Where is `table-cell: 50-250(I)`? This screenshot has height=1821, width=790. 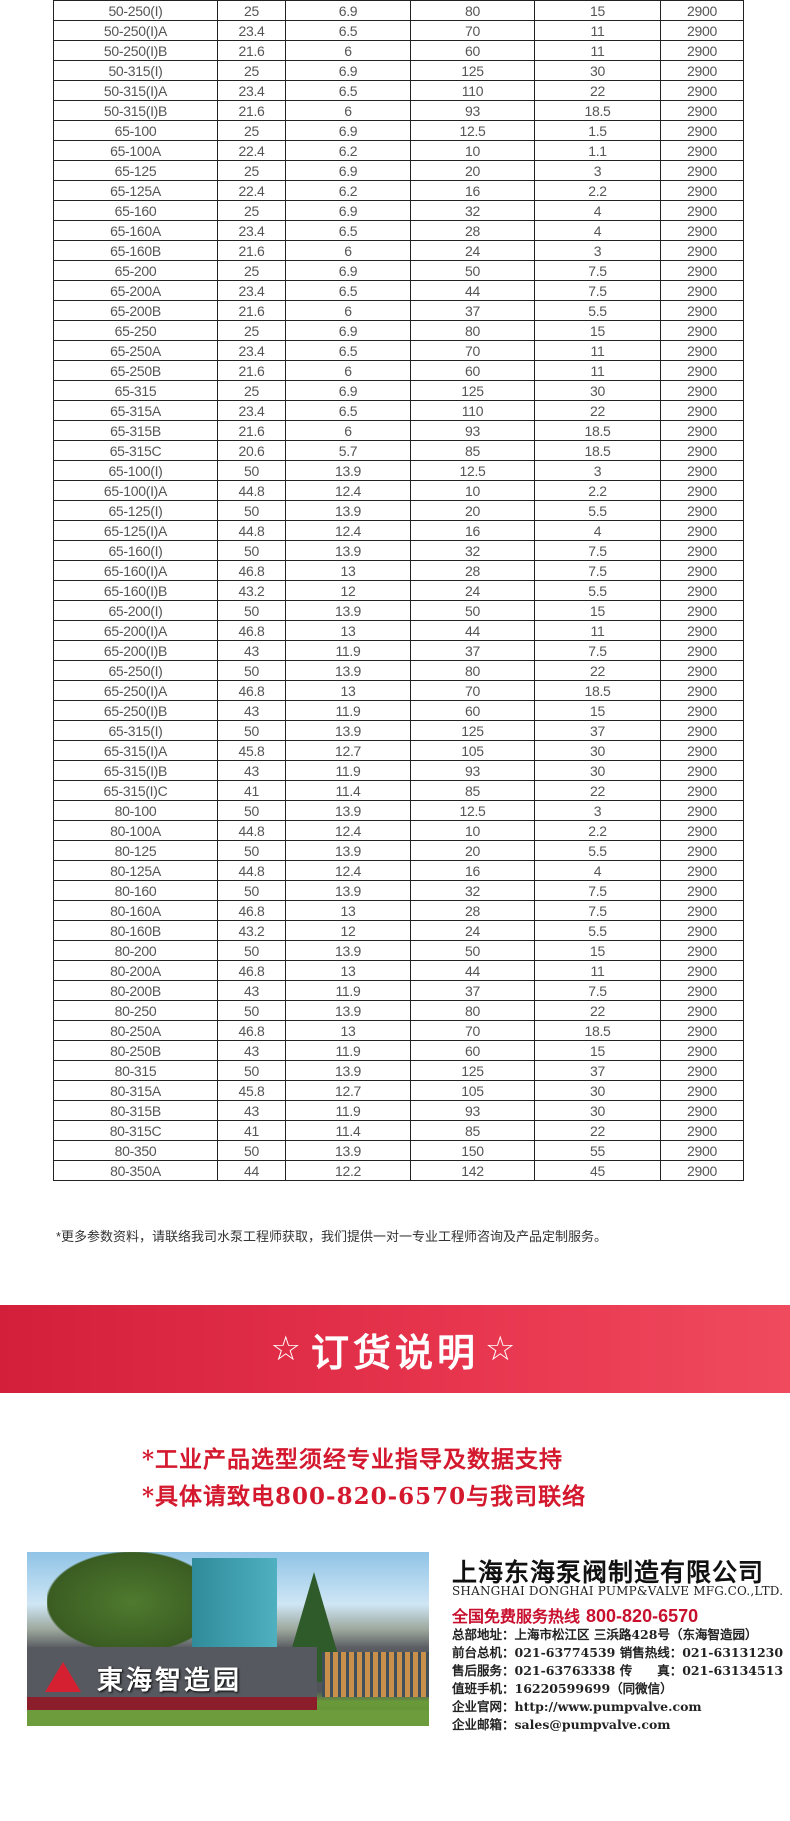
table-cell: 50-250(I) is located at coordinates (135, 10).